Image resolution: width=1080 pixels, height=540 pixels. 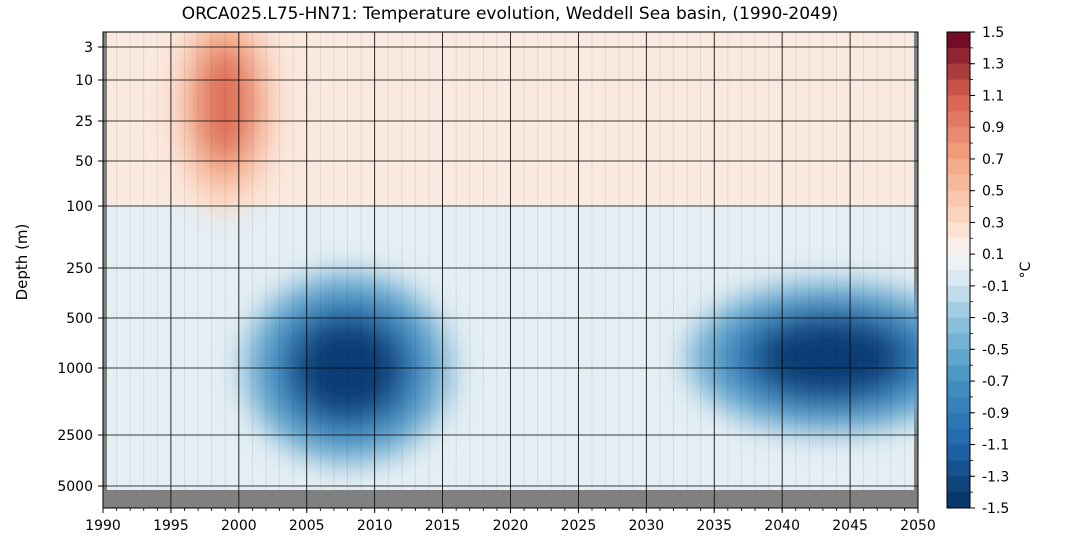 What do you see at coordinates (307, 526) in the screenshot?
I see `x-tick-label: 2005` at bounding box center [307, 526].